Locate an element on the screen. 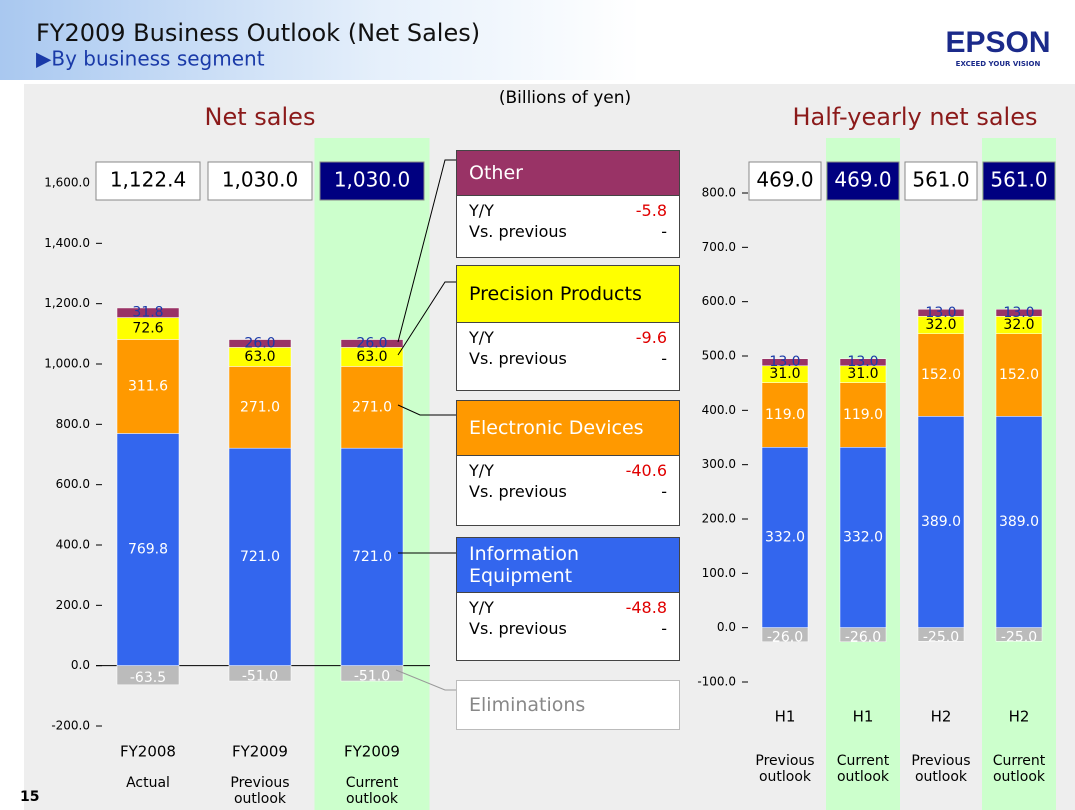 This screenshot has height=810, width=1075. logo: EPSON is located at coordinates (997, 42).